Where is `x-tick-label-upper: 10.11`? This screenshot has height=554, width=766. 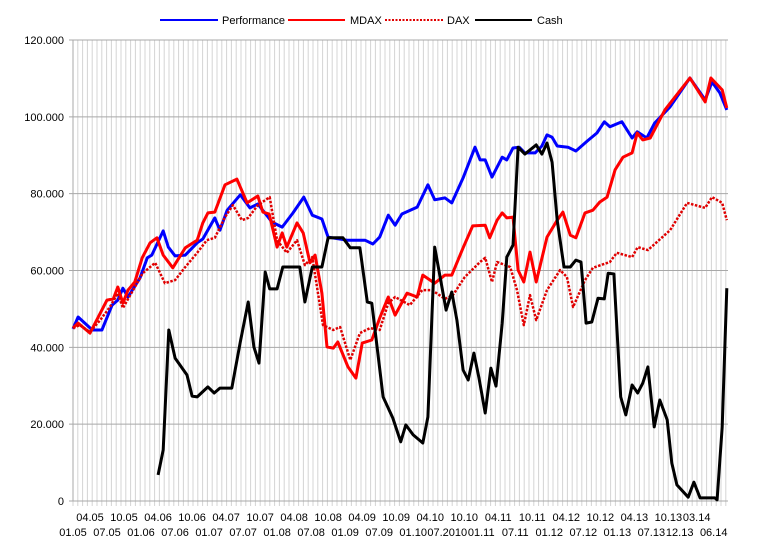
x-tick-label-upper: 10.11 is located at coordinates (532, 518).